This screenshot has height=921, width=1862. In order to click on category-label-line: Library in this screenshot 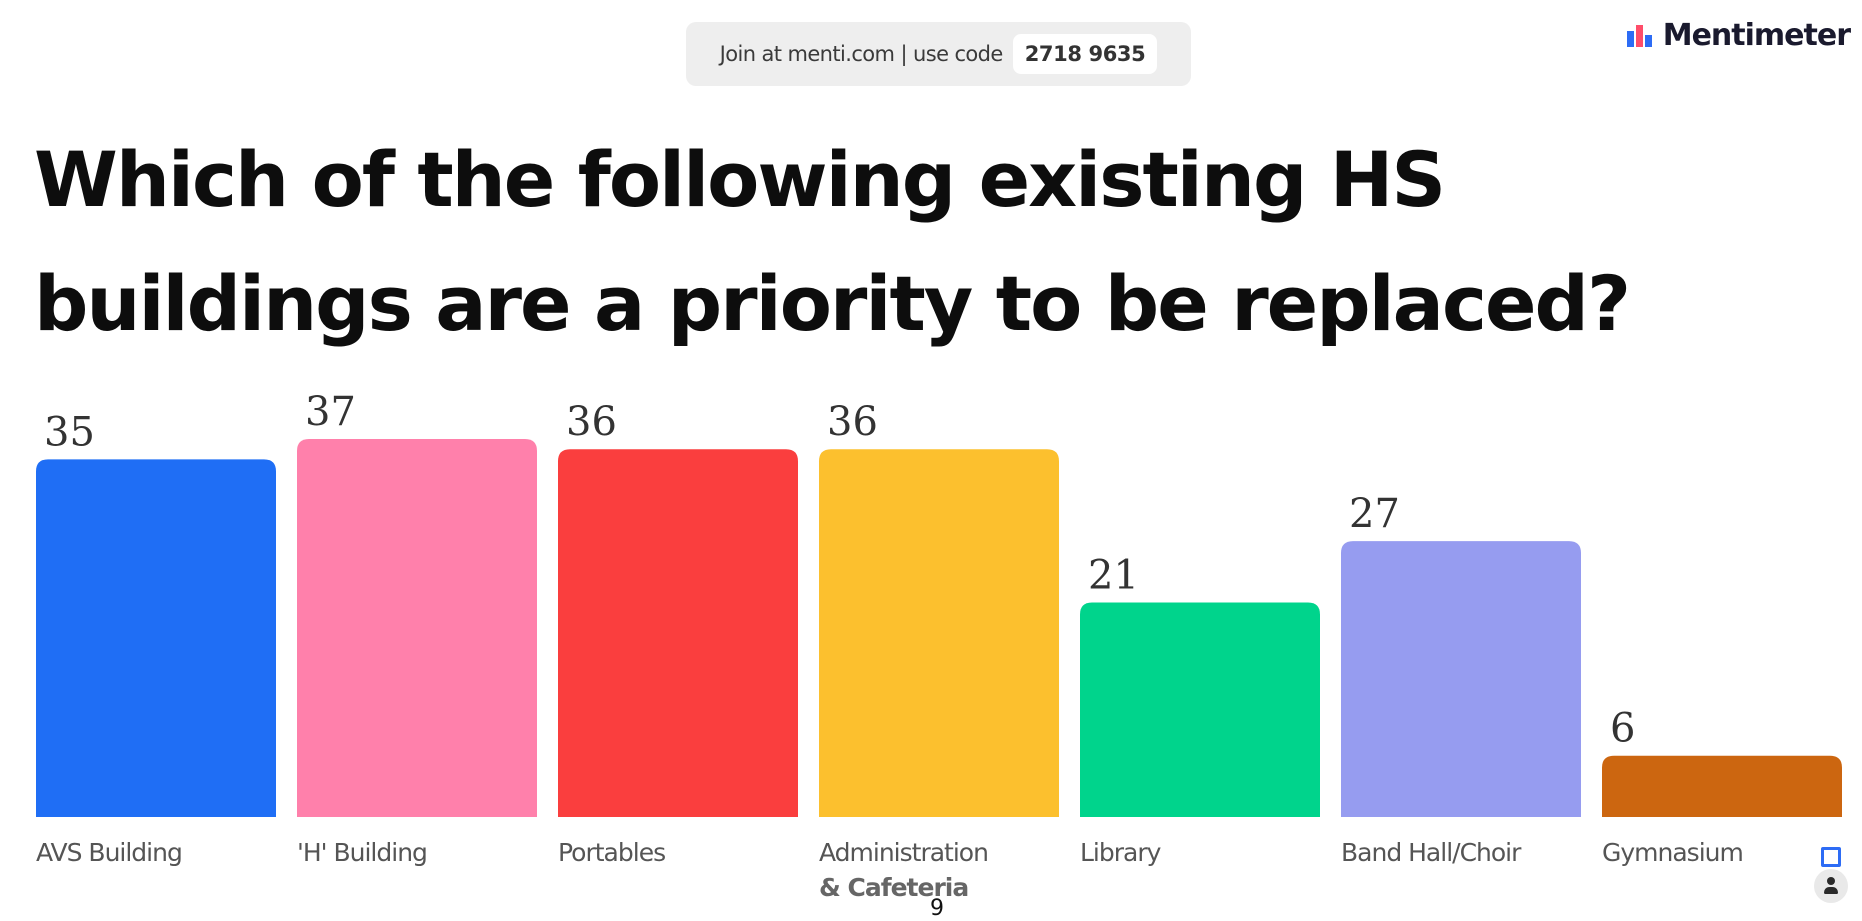, I will do `click(1120, 852)`.